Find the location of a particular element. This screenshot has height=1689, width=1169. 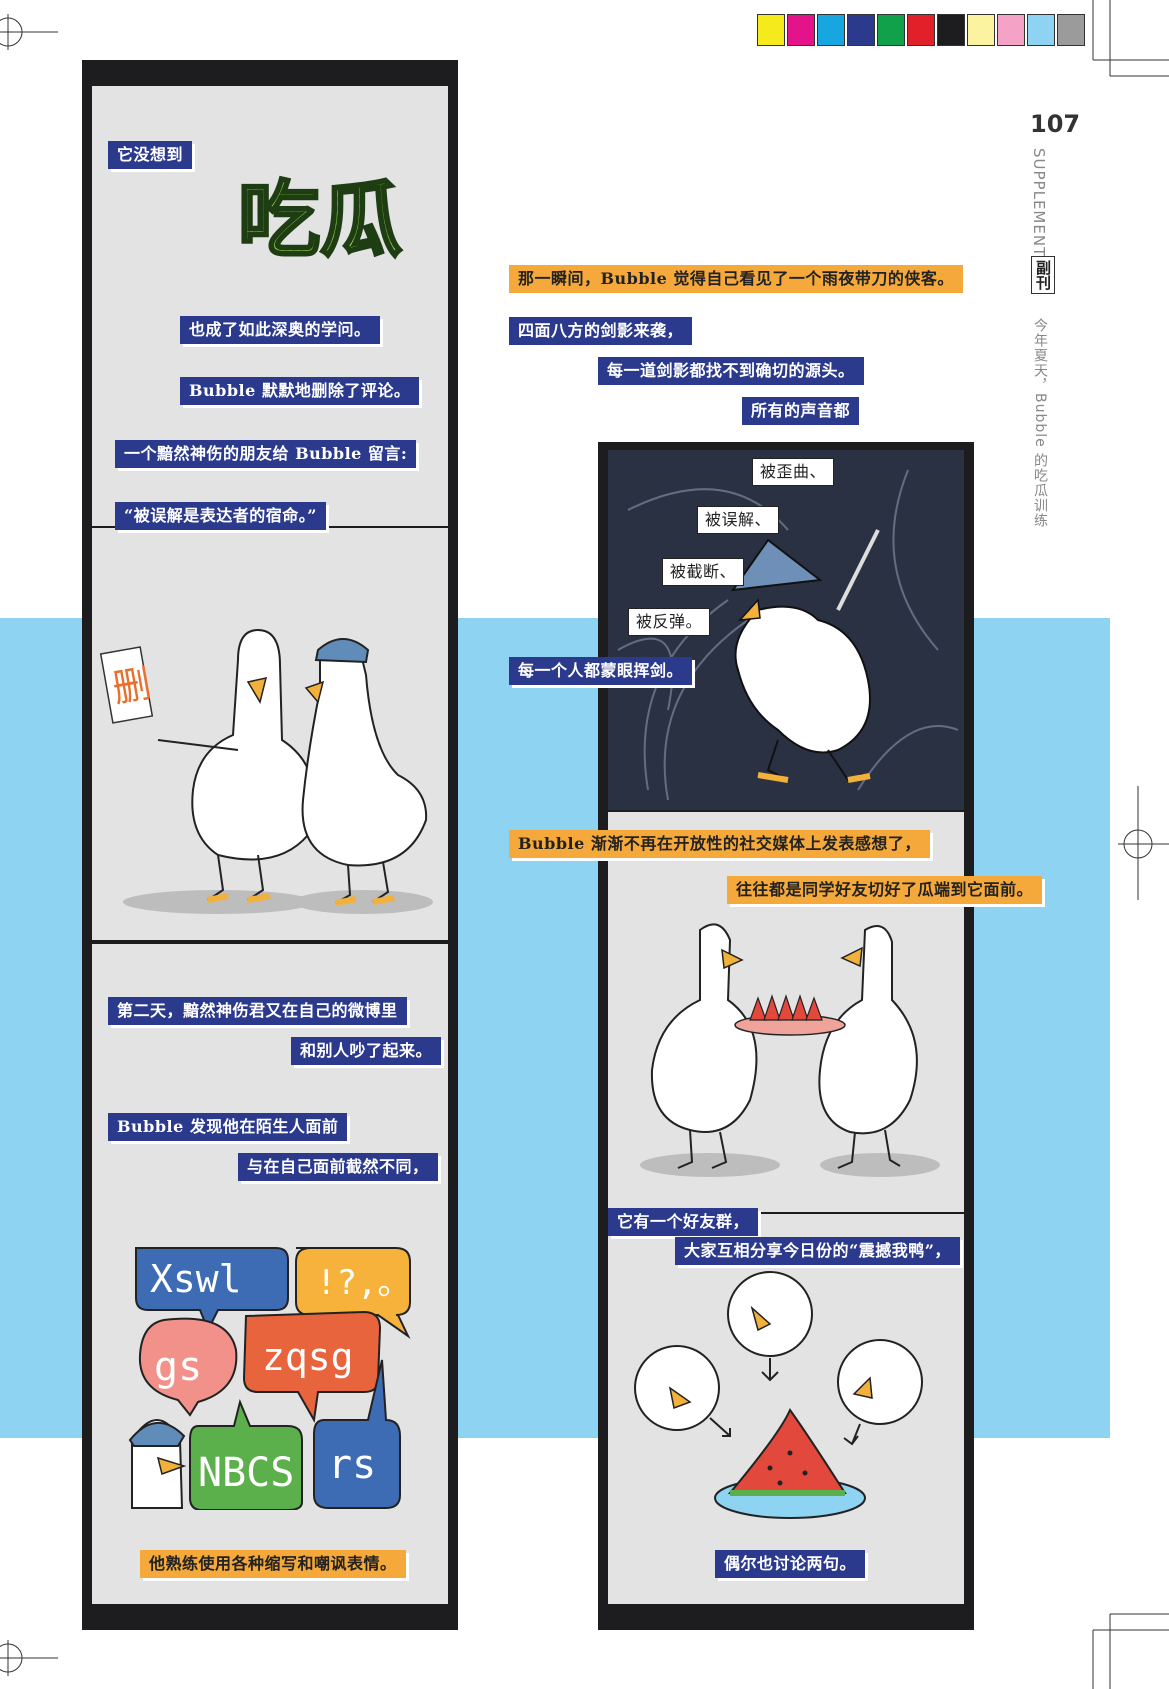

page-number: 107 is located at coordinates (1055, 124).